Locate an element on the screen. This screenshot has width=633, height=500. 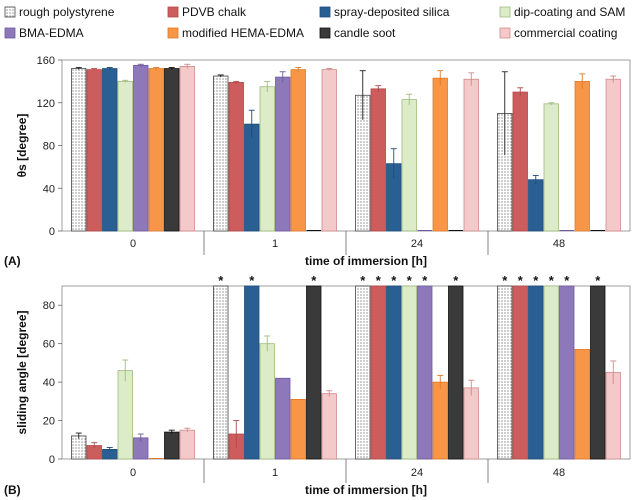
legend-label: dip-coating and SAM is located at coordinates (569, 12).